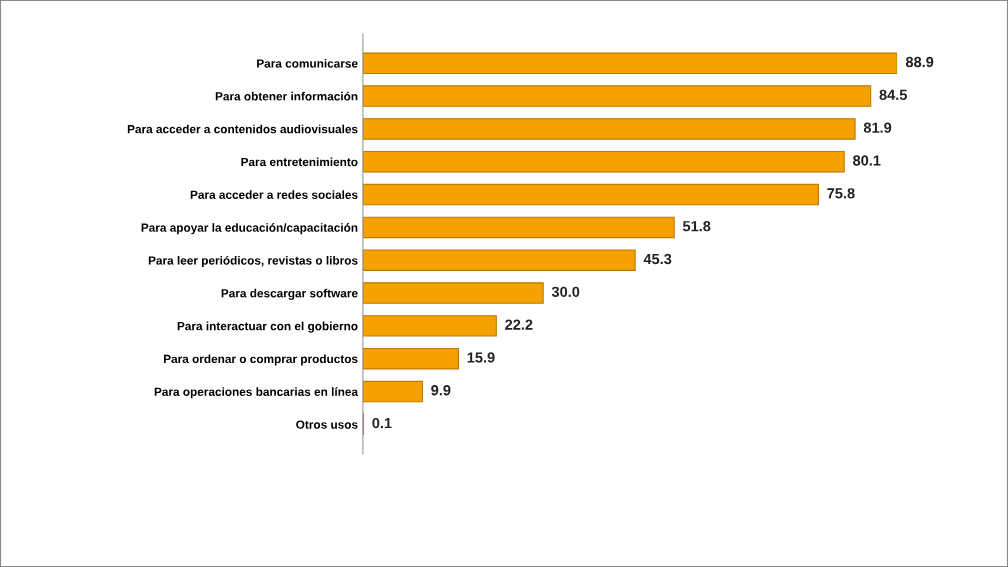  What do you see at coordinates (841, 193) in the screenshot?
I see `data-label: 75.8` at bounding box center [841, 193].